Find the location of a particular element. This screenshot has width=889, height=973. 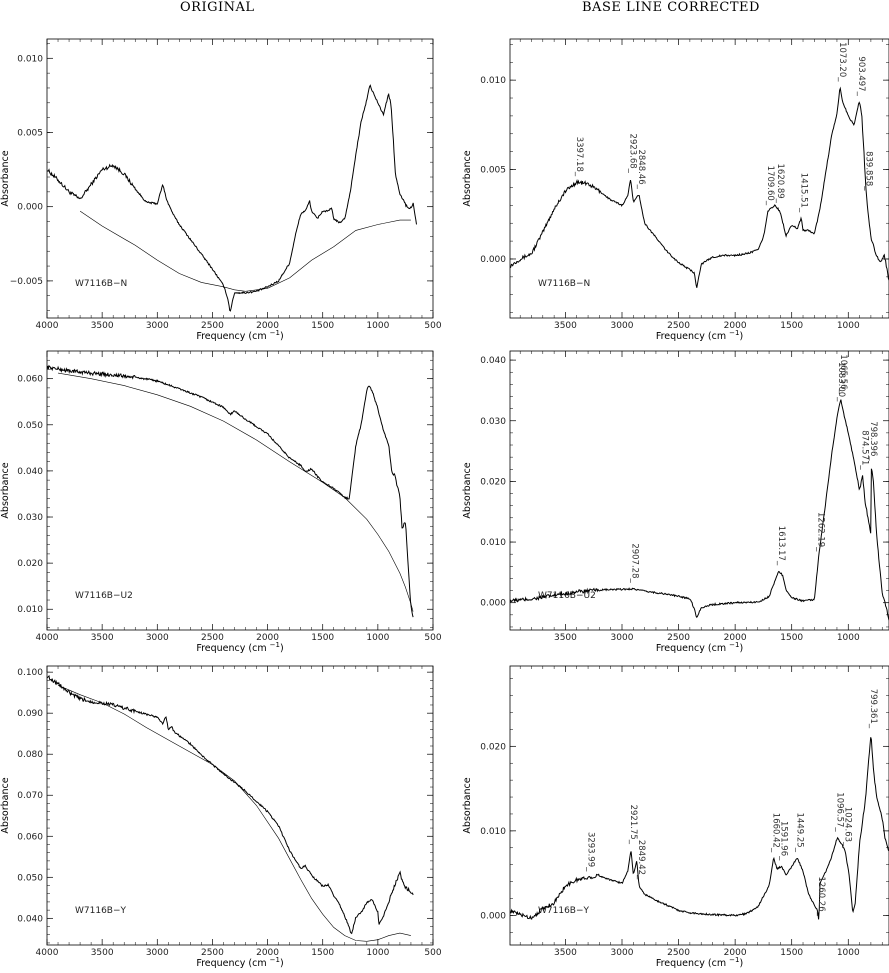

peak-label: 2921.75_ is located at coordinates (633, 825).